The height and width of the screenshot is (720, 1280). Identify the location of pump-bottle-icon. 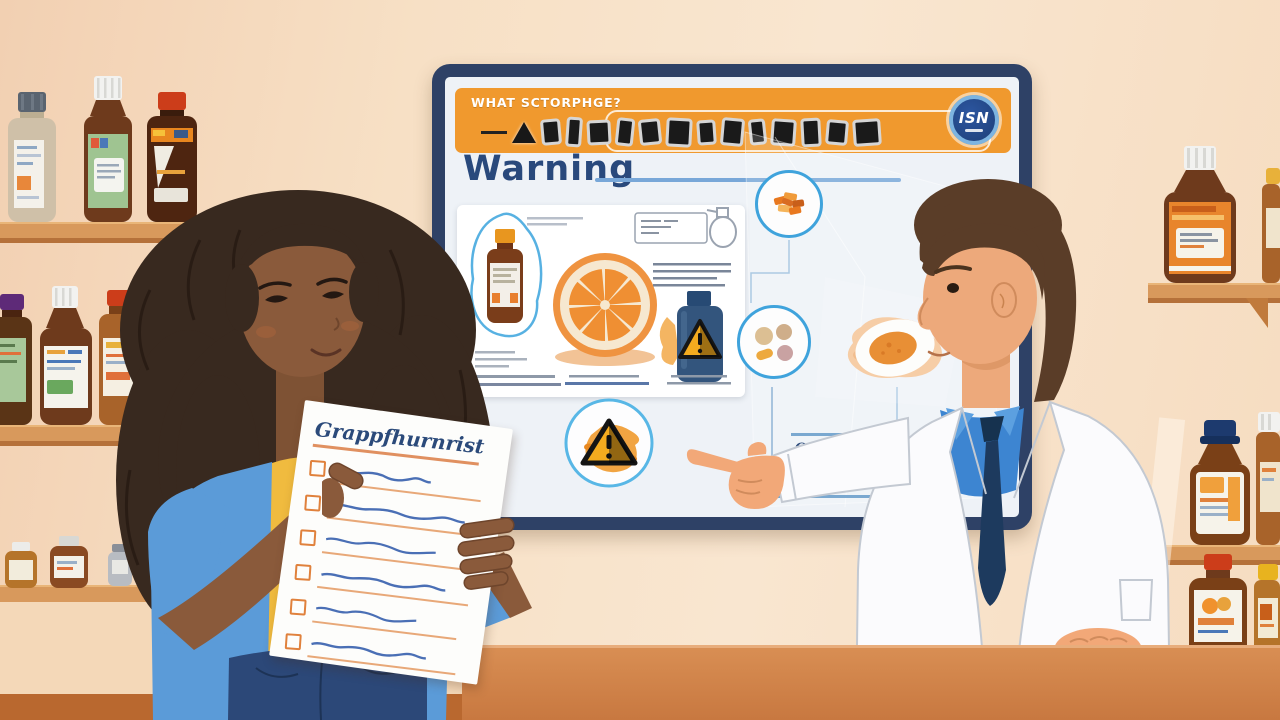
(721, 227).